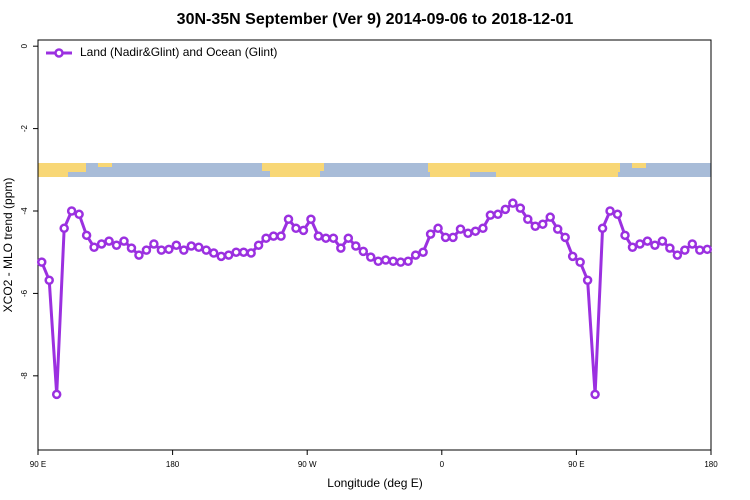 The width and height of the screenshot is (750, 500). What do you see at coordinates (24, 45) in the screenshot?
I see `y-tick-label: 0` at bounding box center [24, 45].